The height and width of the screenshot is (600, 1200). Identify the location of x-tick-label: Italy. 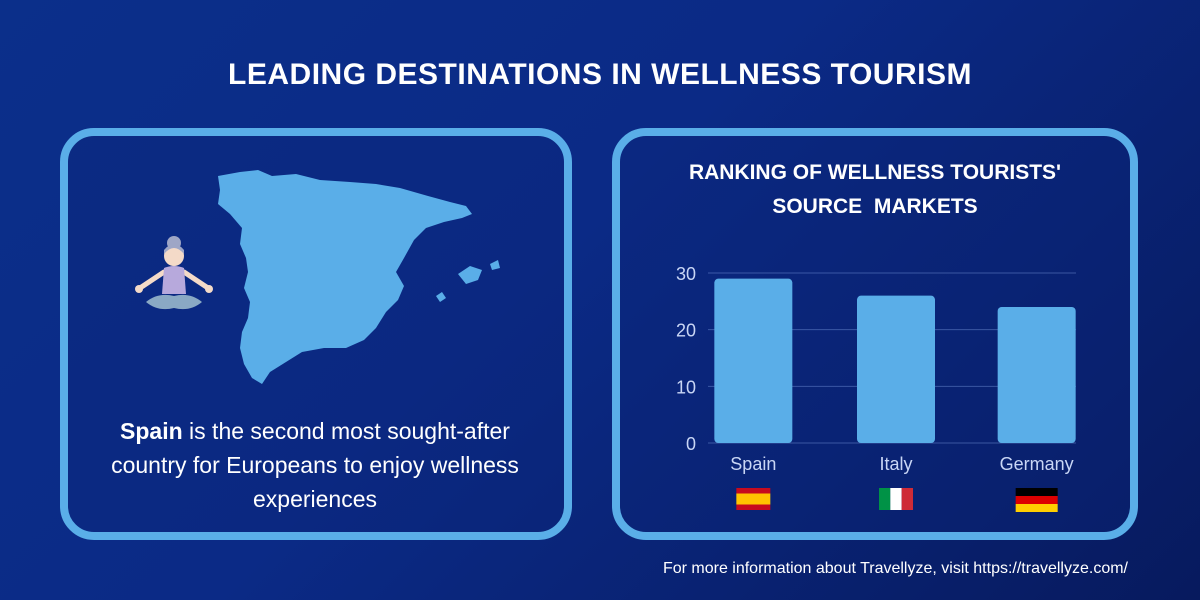
(895, 464).